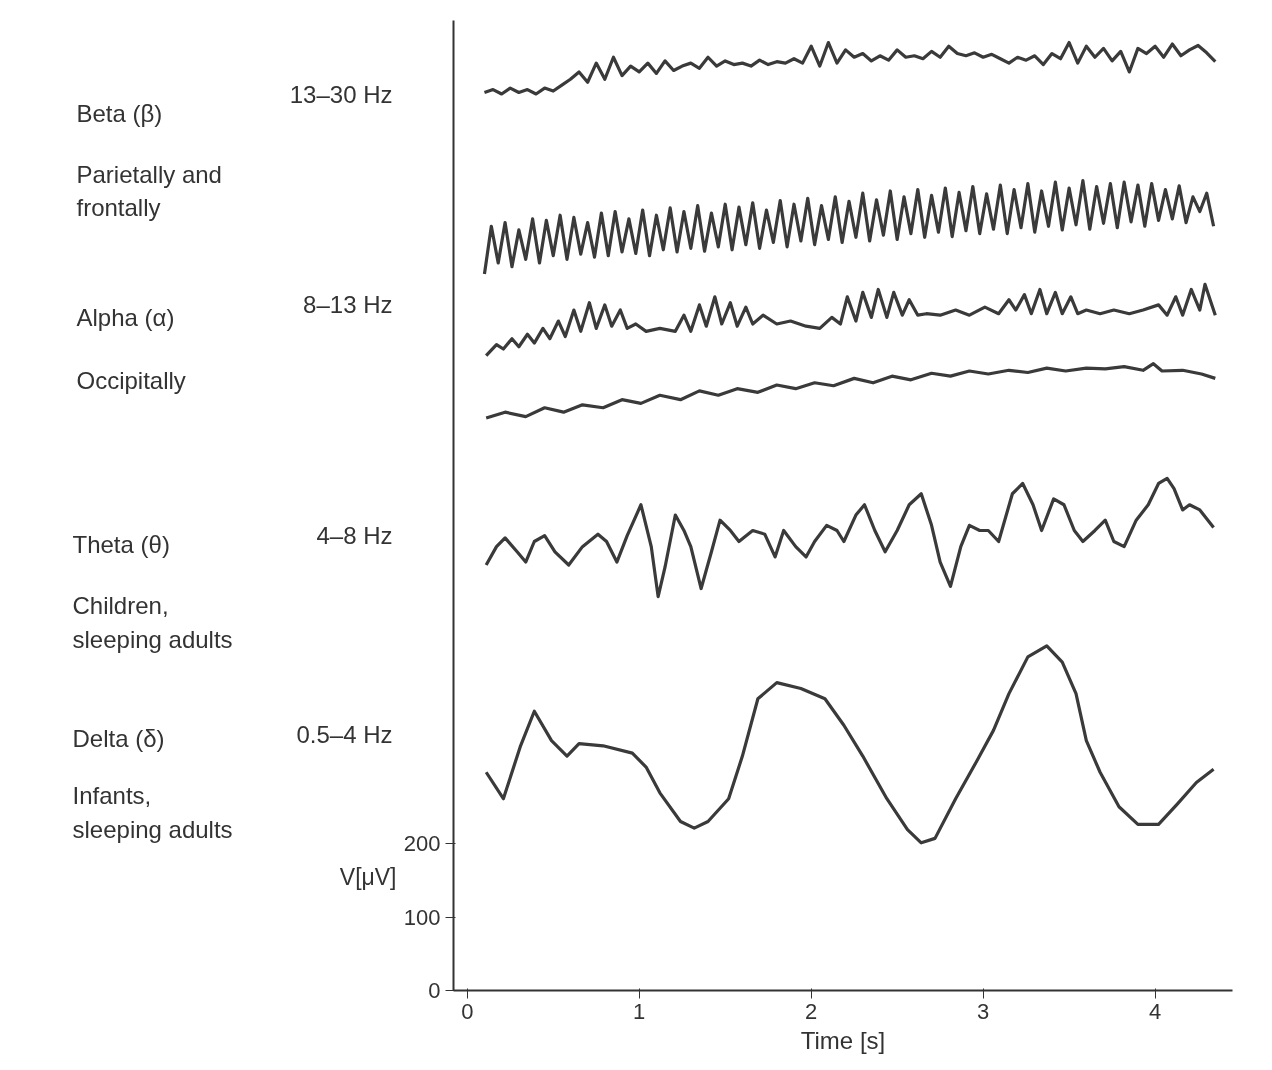  Describe the element at coordinates (368, 876) in the screenshot. I see `y-axis-title: V[μV]` at that location.